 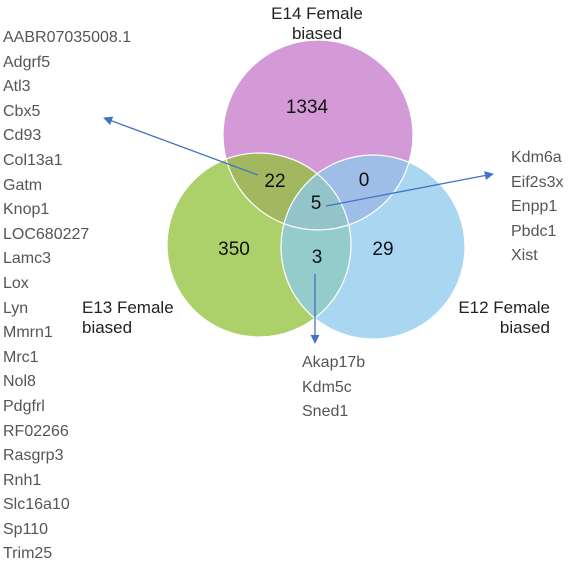 What do you see at coordinates (33, 160) in the screenshot?
I see `gene-item: Col13a1` at bounding box center [33, 160].